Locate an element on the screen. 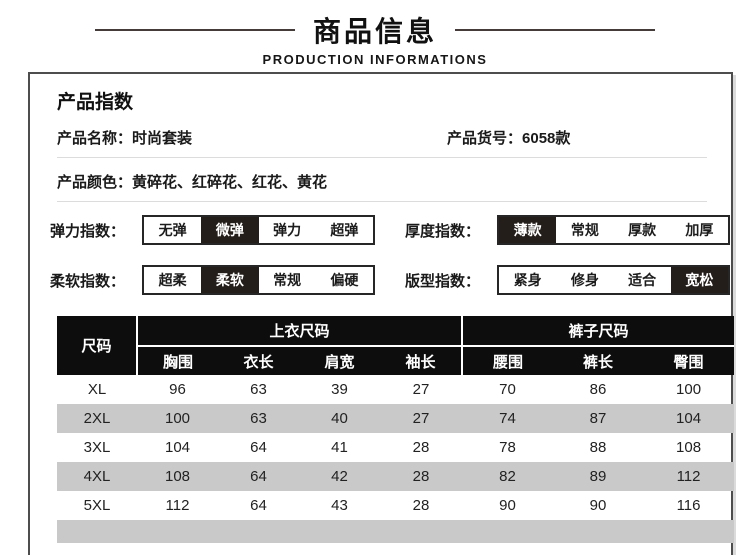  size-cell: 3XL is located at coordinates (97, 447).